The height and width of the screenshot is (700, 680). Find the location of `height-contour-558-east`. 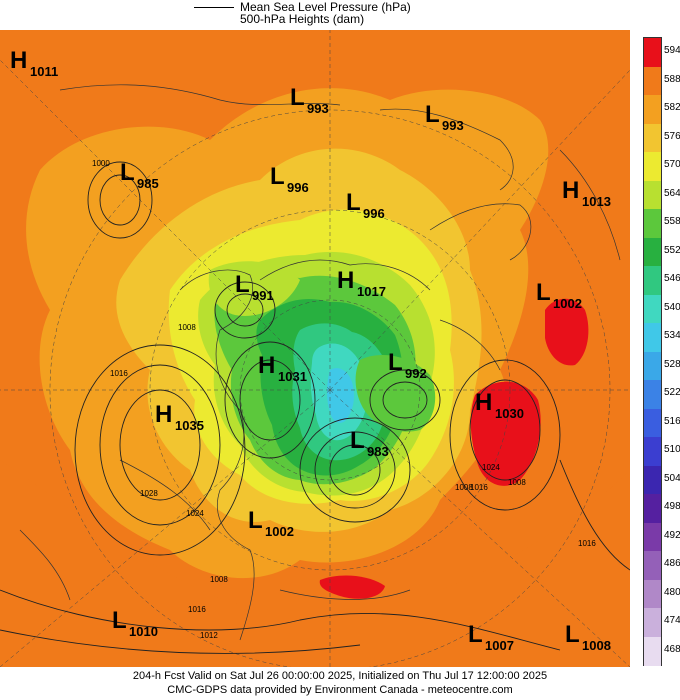

height-contour-558-east is located at coordinates (395, 393).